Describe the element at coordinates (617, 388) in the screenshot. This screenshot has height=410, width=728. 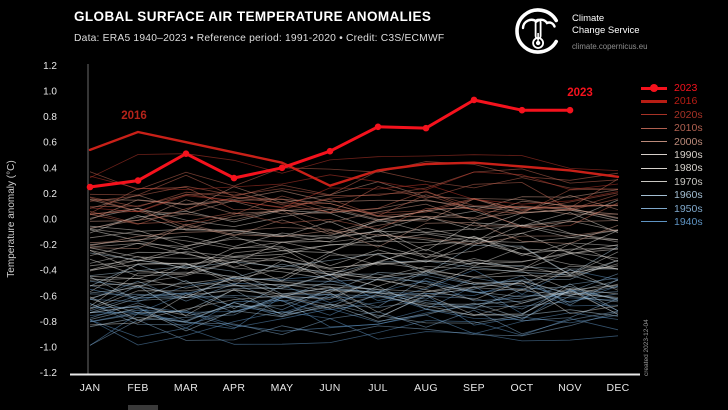
I see `svg-text: DEC` at that location.